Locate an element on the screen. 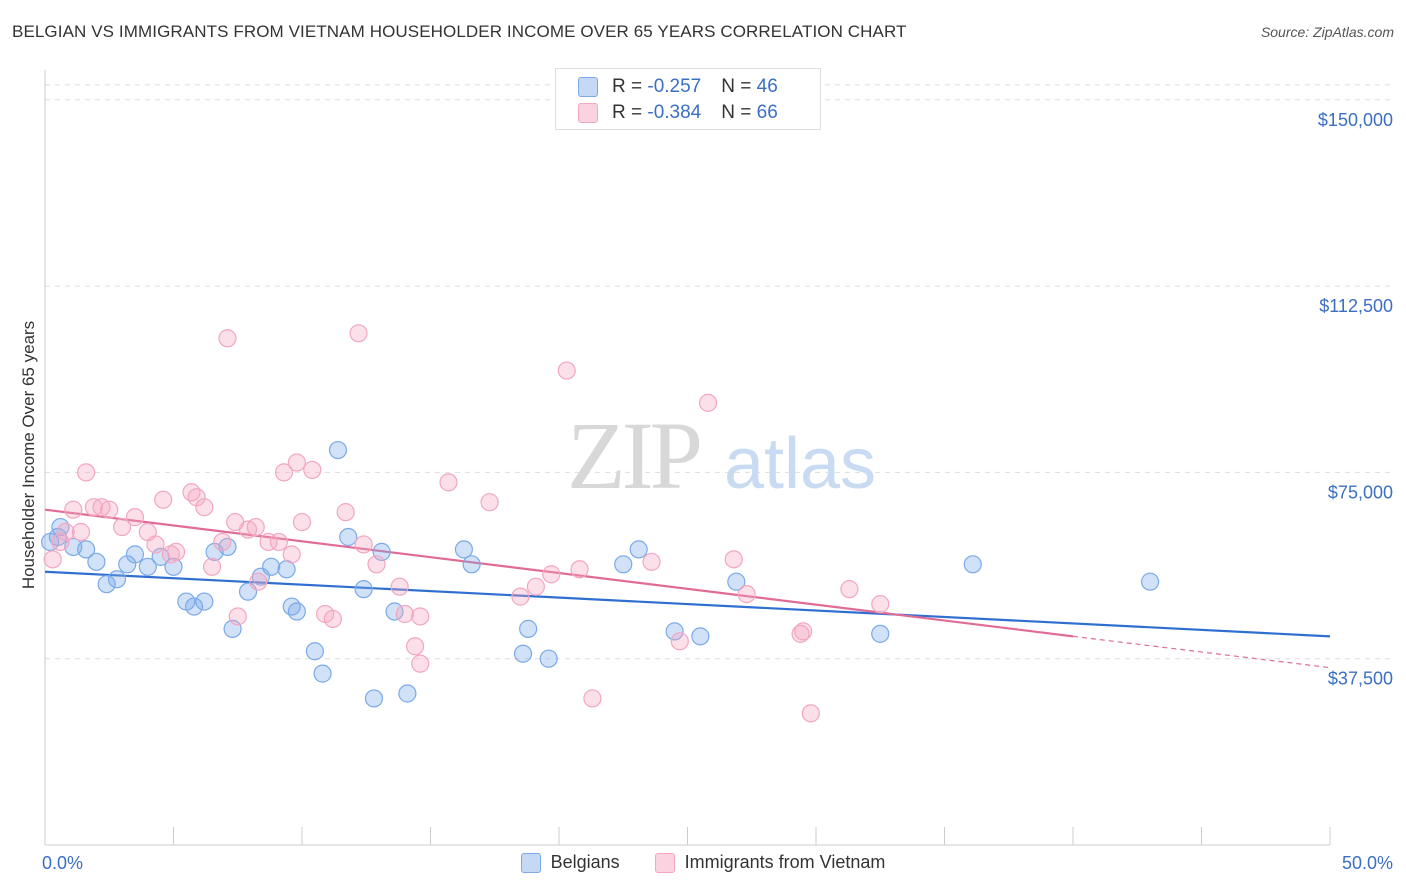 The width and height of the screenshot is (1406, 892). y-tick-label: $37,500 is located at coordinates (1360, 679).